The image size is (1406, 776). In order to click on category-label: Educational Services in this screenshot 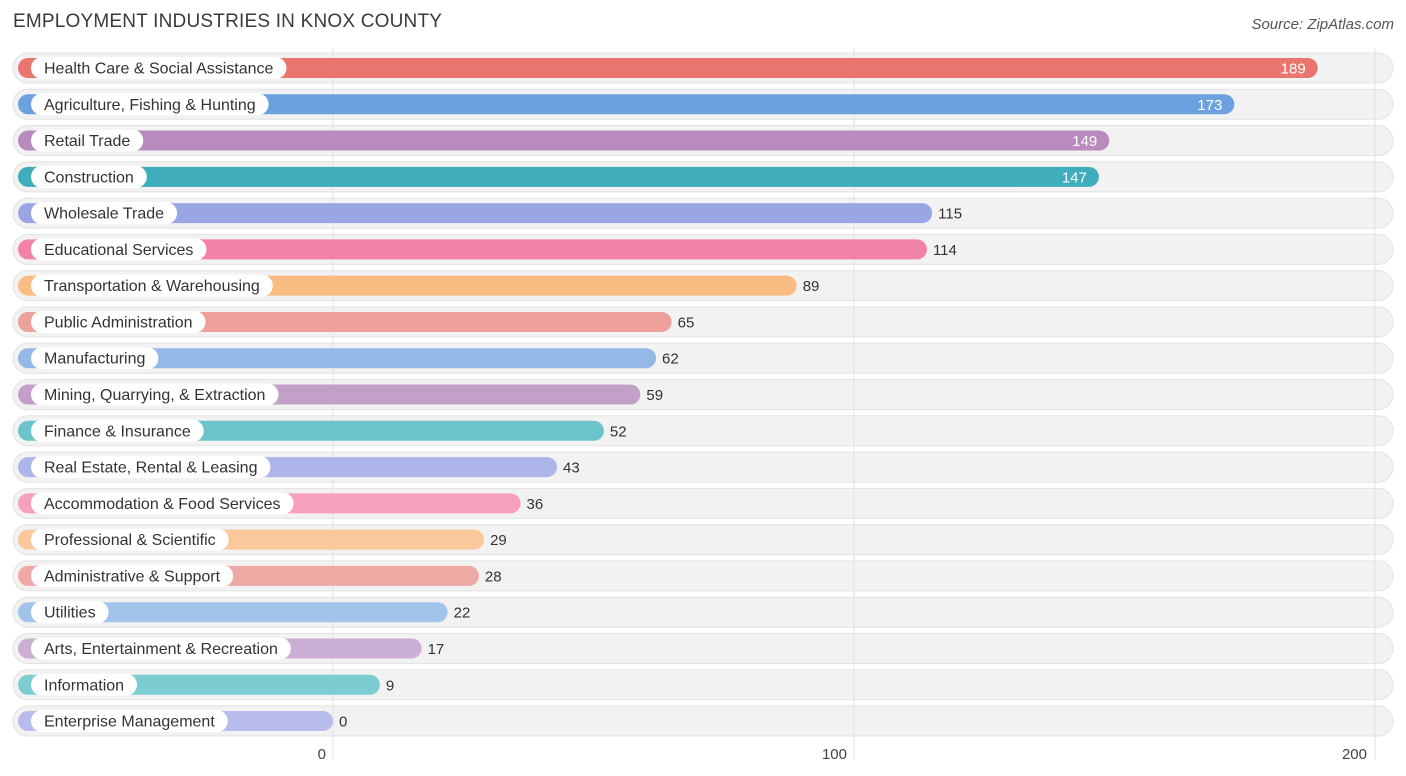, I will do `click(118, 250)`.